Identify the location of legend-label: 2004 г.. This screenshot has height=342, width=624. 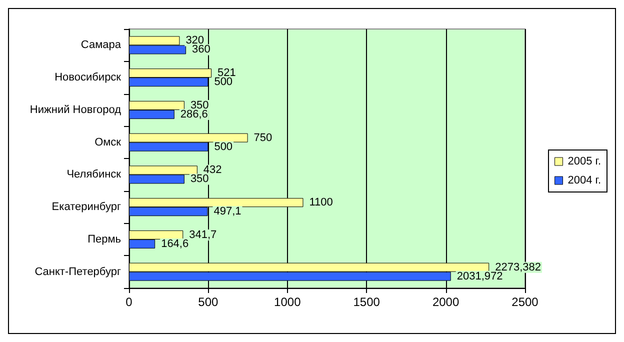
(585, 180).